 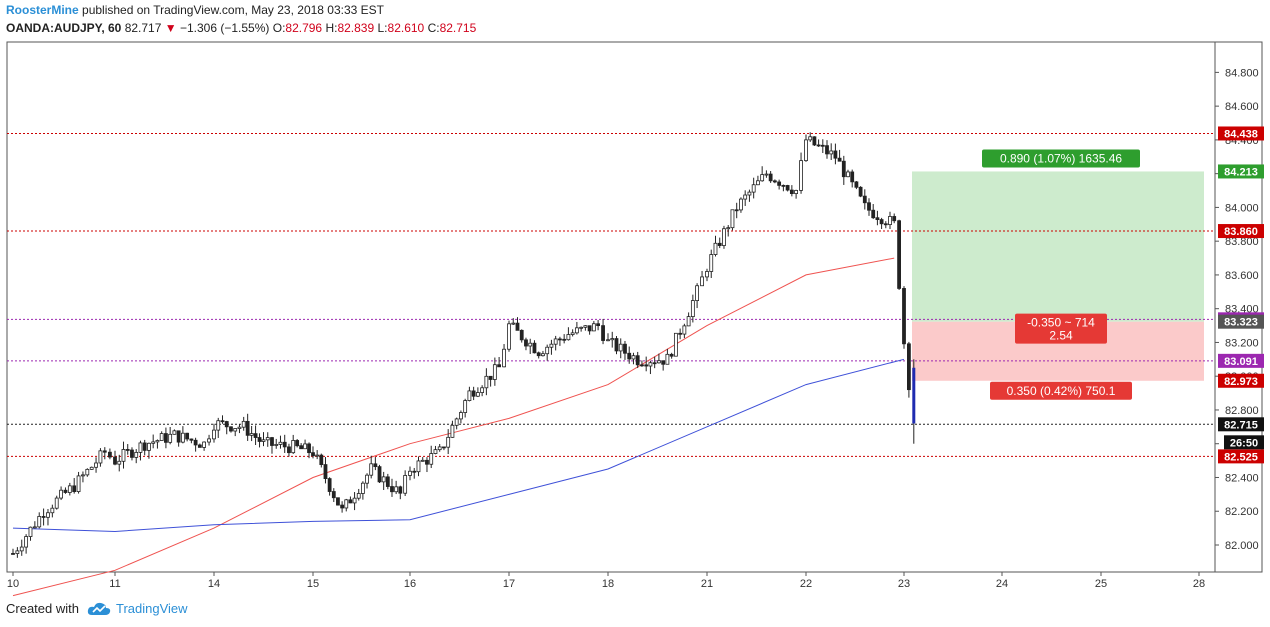 What do you see at coordinates (1242, 73) in the screenshot?
I see `y-tick-label: 84.800` at bounding box center [1242, 73].